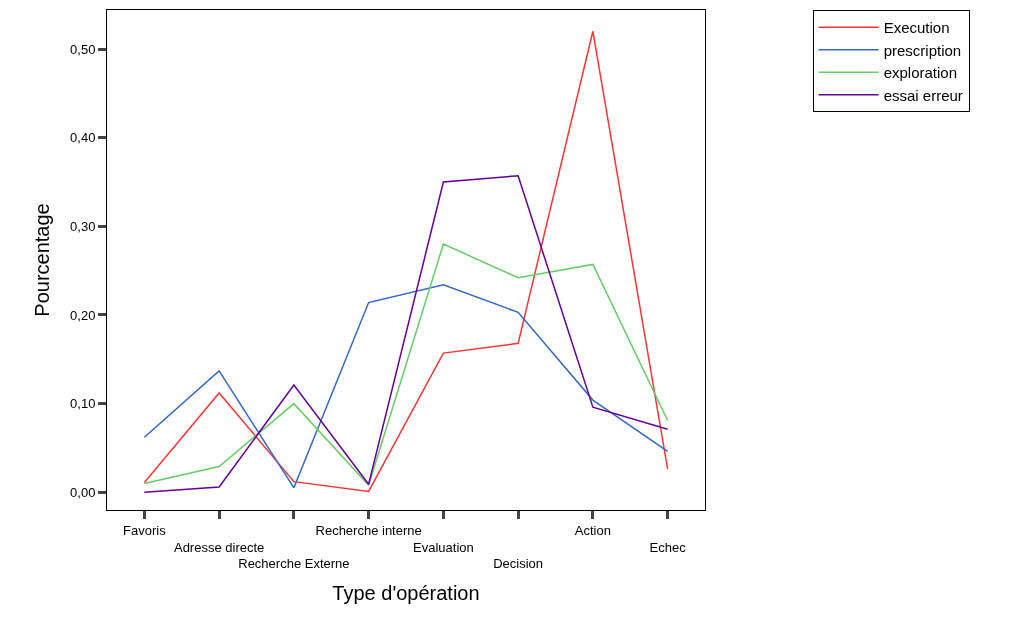  What do you see at coordinates (294, 564) in the screenshot?
I see `x-tick-label: Recherche Externe` at bounding box center [294, 564].